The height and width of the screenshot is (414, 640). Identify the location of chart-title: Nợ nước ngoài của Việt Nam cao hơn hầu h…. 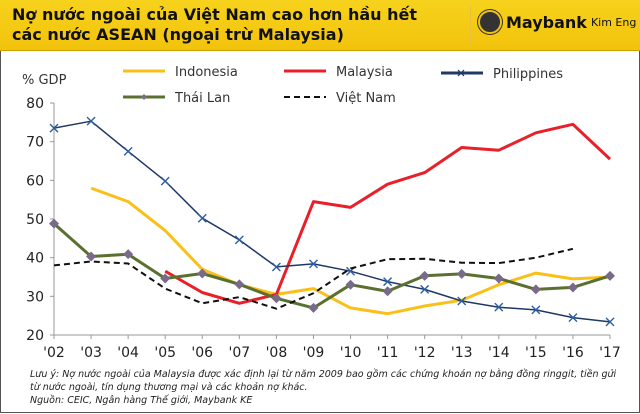
(215, 24).